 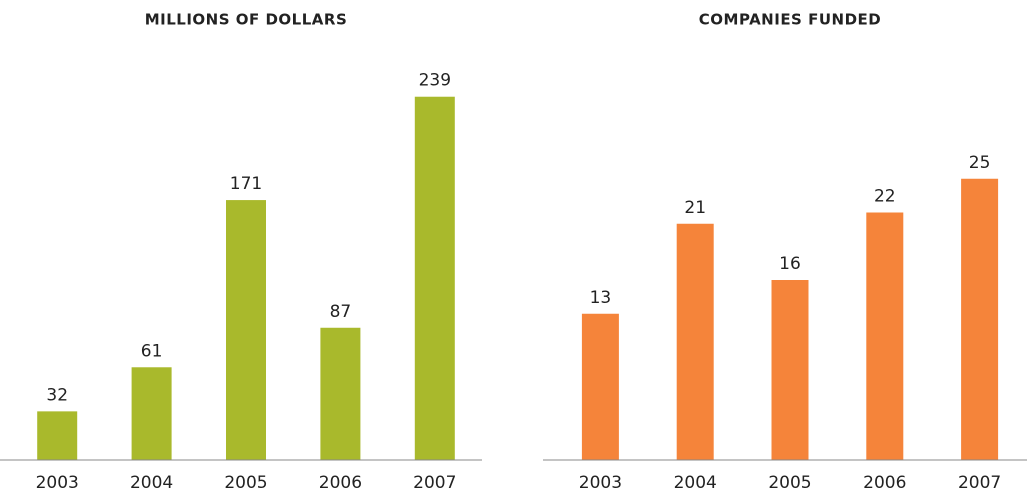 I want to click on value-label: 22, so click(x=885, y=197).